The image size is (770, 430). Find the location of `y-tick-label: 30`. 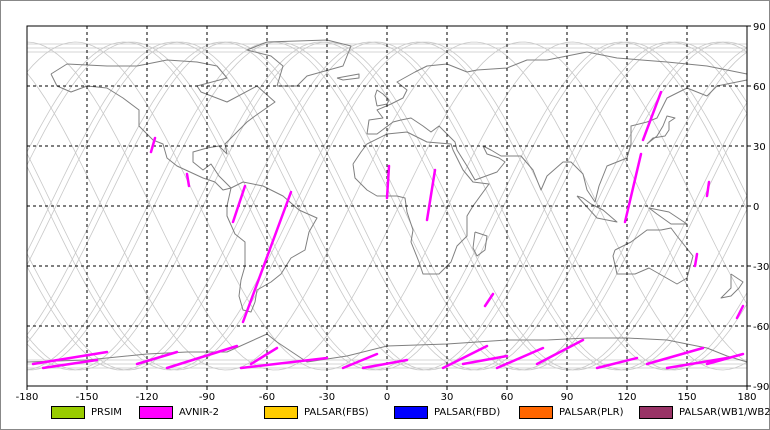

y-tick-label: 30 is located at coordinates (759, 147).